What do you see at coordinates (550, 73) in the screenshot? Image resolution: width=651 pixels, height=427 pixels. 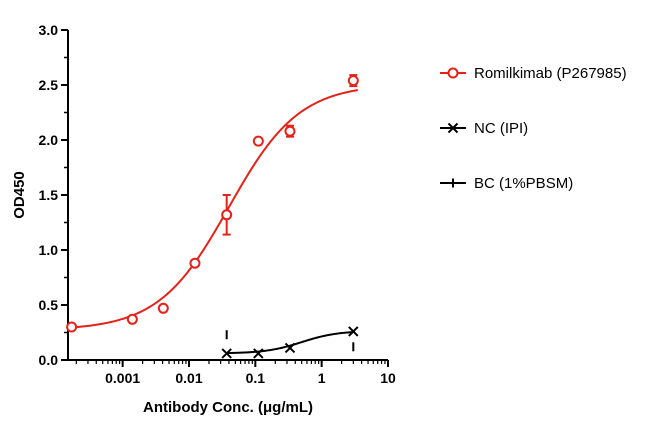 I see `legend-label: Romilkimab (P267985)` at bounding box center [550, 73].